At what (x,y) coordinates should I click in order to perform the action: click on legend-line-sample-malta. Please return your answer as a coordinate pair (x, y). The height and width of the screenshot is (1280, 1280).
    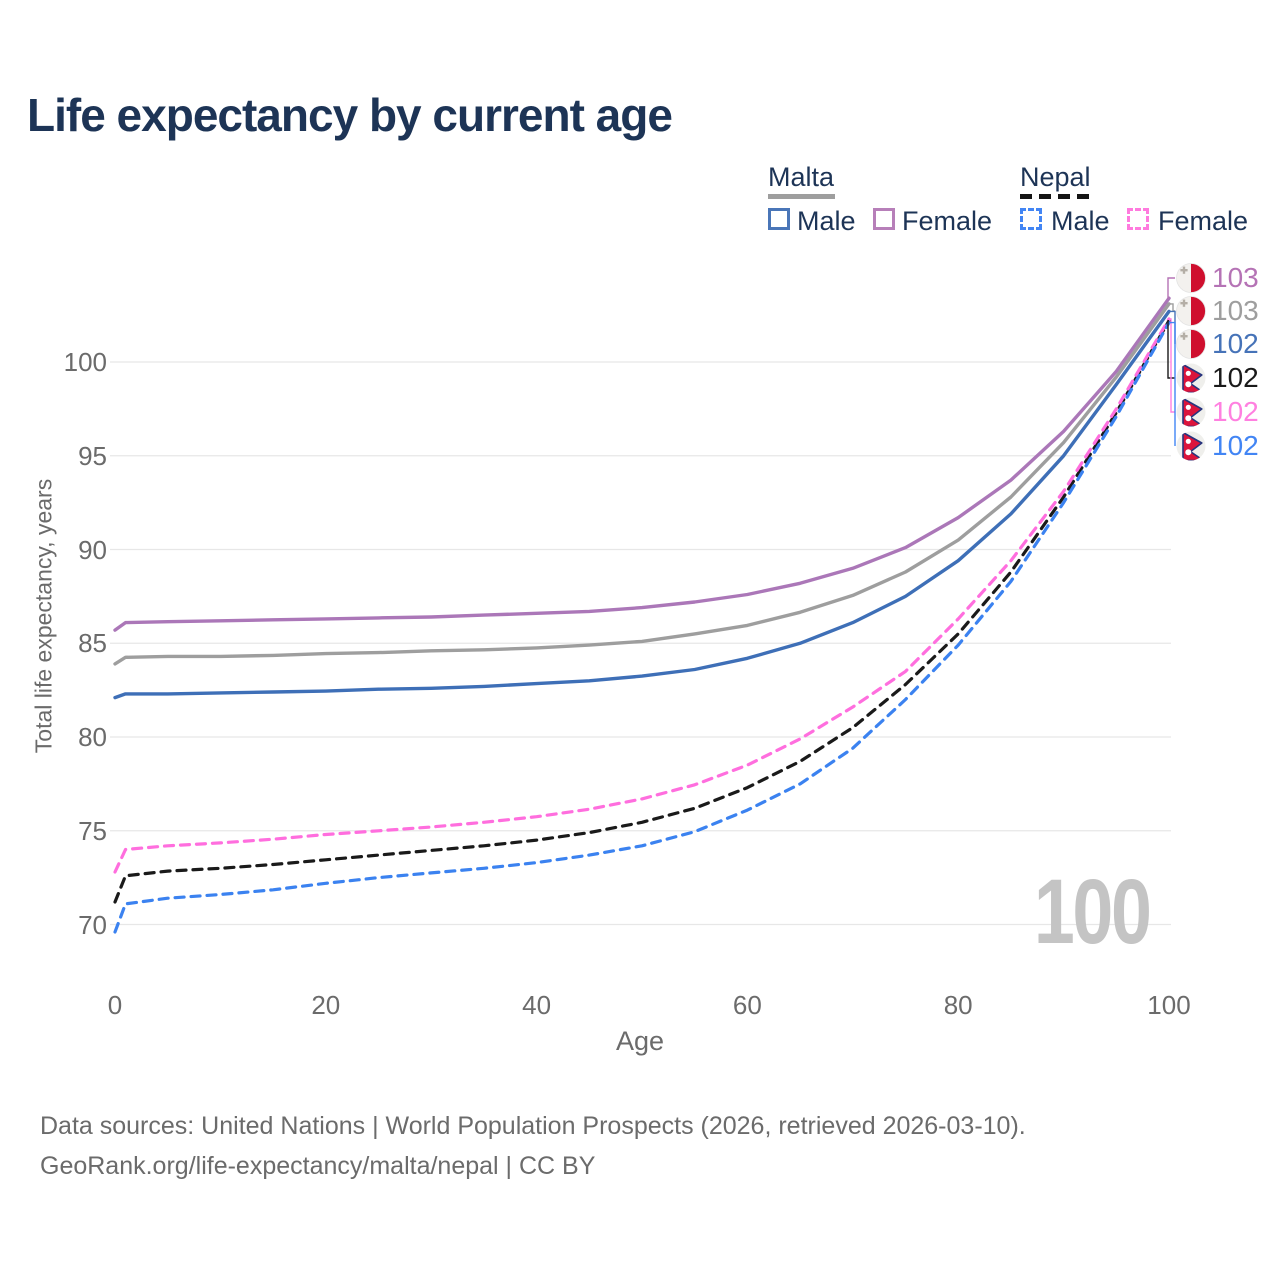
    Looking at the image, I should click on (801, 196).